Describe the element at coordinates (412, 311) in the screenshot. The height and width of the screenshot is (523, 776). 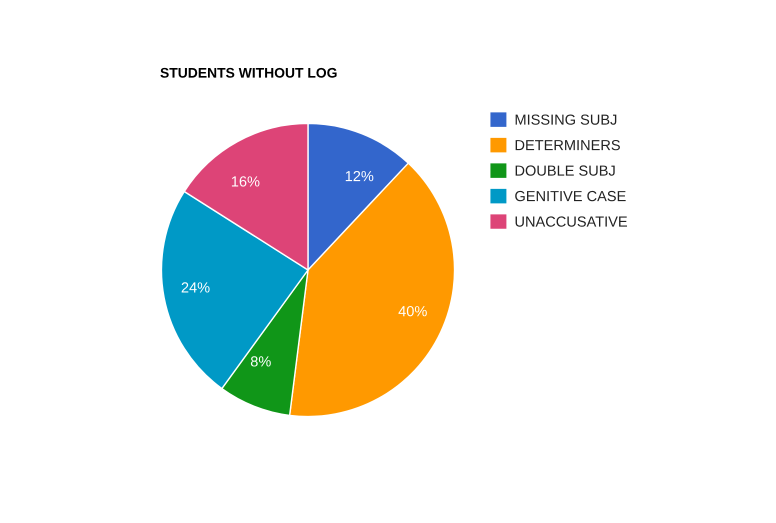
I see `data-label: 40%` at that location.